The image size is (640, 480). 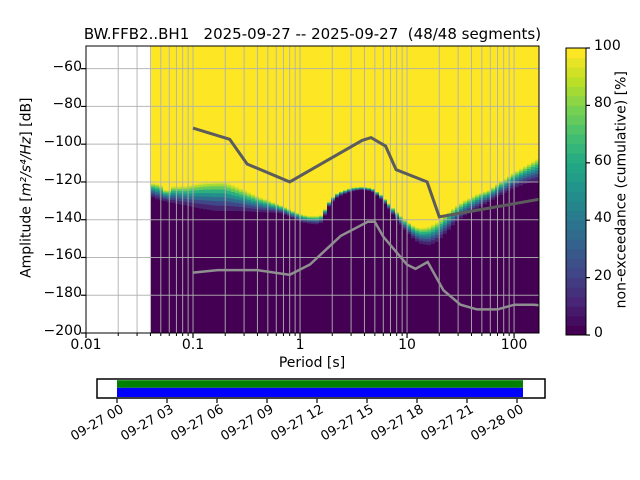 I want to click on y-axis-label-suffix: ] [dB], so click(x=26, y=117).